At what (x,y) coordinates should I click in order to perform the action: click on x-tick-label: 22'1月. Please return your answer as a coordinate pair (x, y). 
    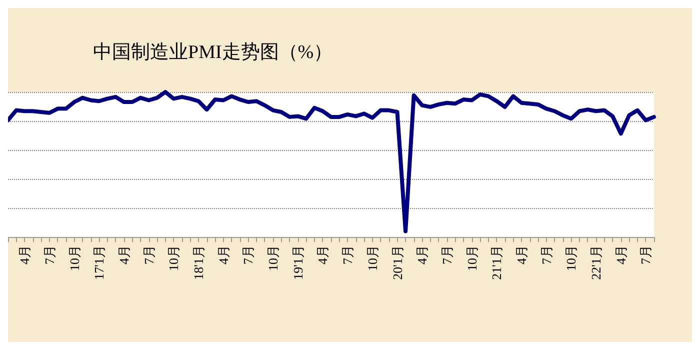
    Looking at the image, I should click on (596, 262).